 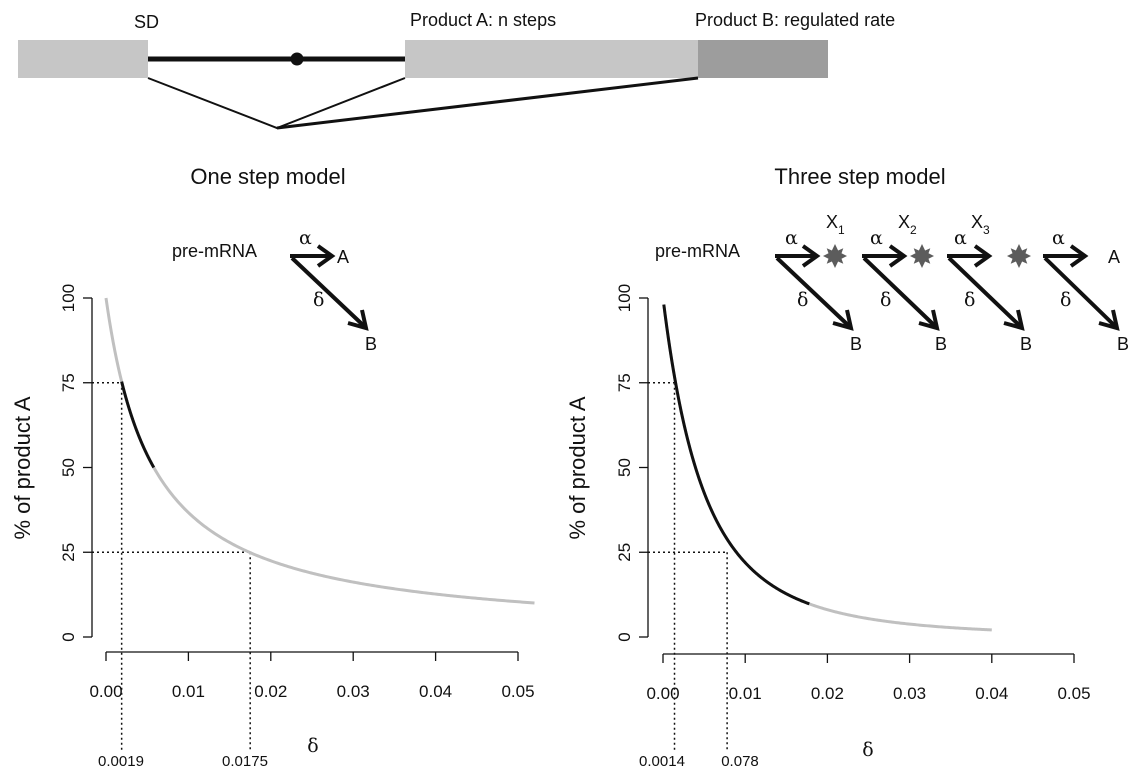 What do you see at coordinates (859, 176) in the screenshot?
I see `chart-title: Three step model` at bounding box center [859, 176].